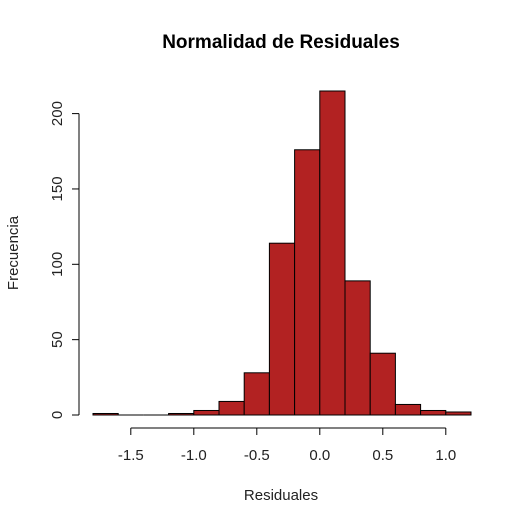 The image size is (527, 526). Describe the element at coordinates (257, 455) in the screenshot. I see `x-tick-label-2: -0.5` at that location.